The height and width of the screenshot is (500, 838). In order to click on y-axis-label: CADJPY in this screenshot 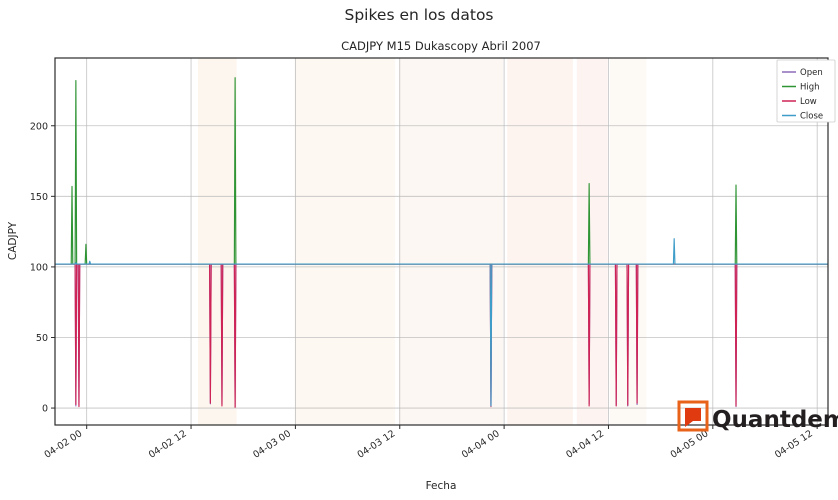, I will do `click(13, 240)`.